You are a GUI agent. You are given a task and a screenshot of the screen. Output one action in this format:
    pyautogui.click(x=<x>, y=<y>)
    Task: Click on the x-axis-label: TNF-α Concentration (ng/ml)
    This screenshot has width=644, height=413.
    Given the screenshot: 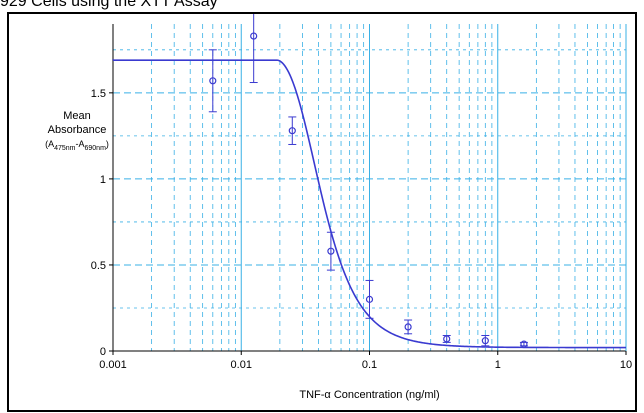 What is the action you would take?
    pyautogui.click(x=369, y=395)
    